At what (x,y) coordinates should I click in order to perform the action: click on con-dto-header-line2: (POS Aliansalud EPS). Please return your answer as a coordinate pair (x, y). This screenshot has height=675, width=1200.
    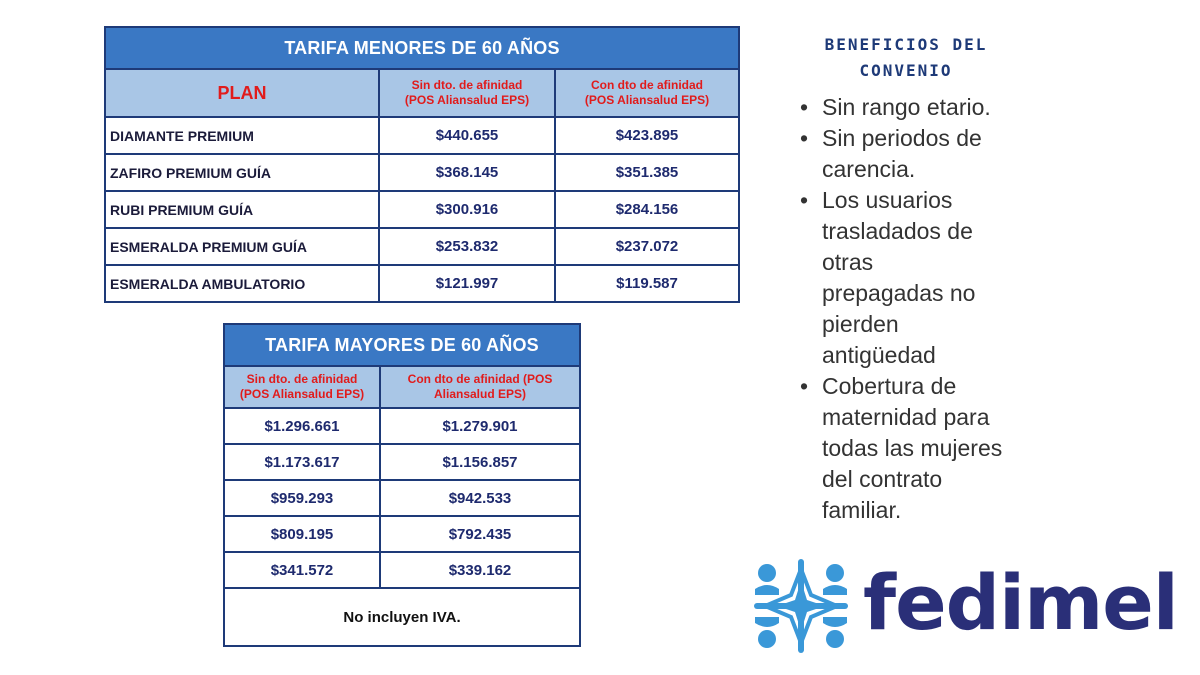
    Looking at the image, I should click on (647, 100).